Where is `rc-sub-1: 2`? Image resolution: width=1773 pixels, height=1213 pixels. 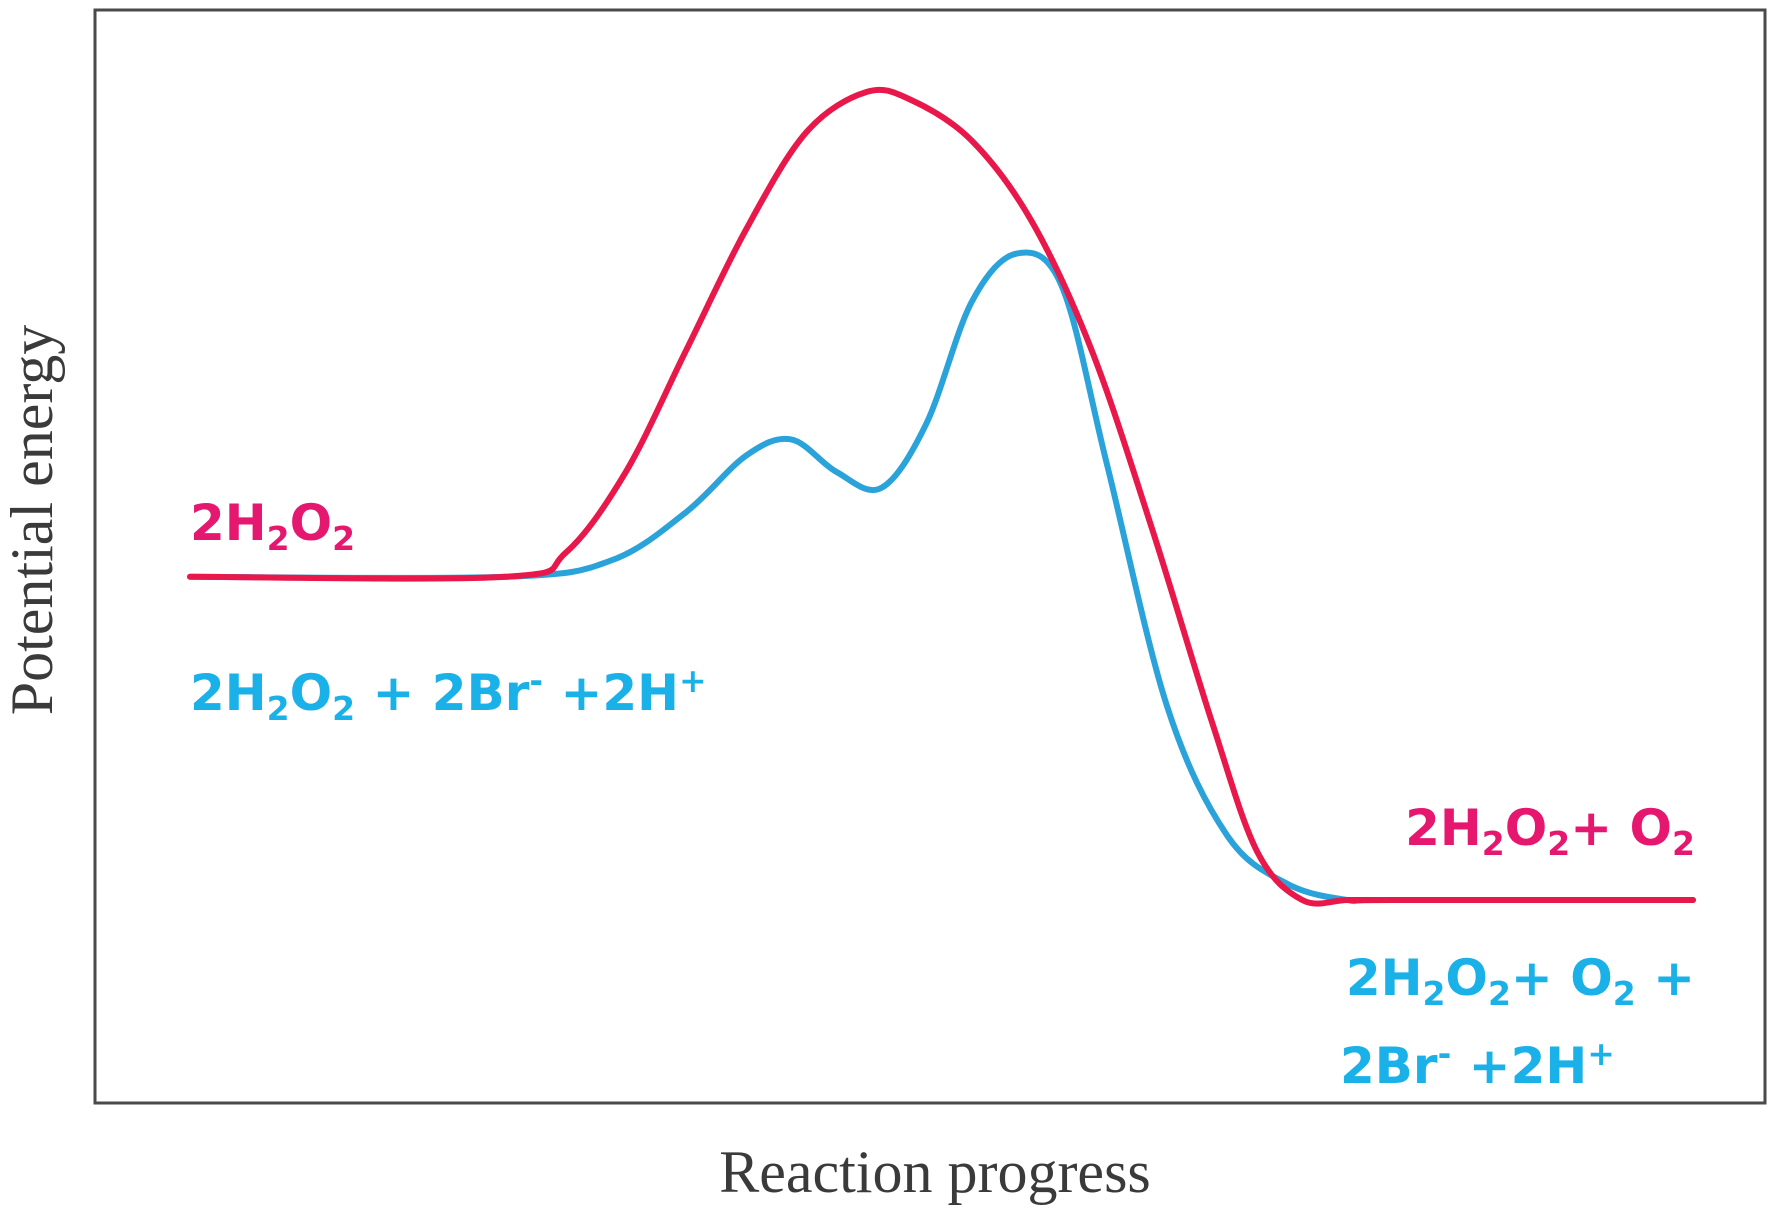
rc-sub-1: 2 is located at coordinates (278, 708).